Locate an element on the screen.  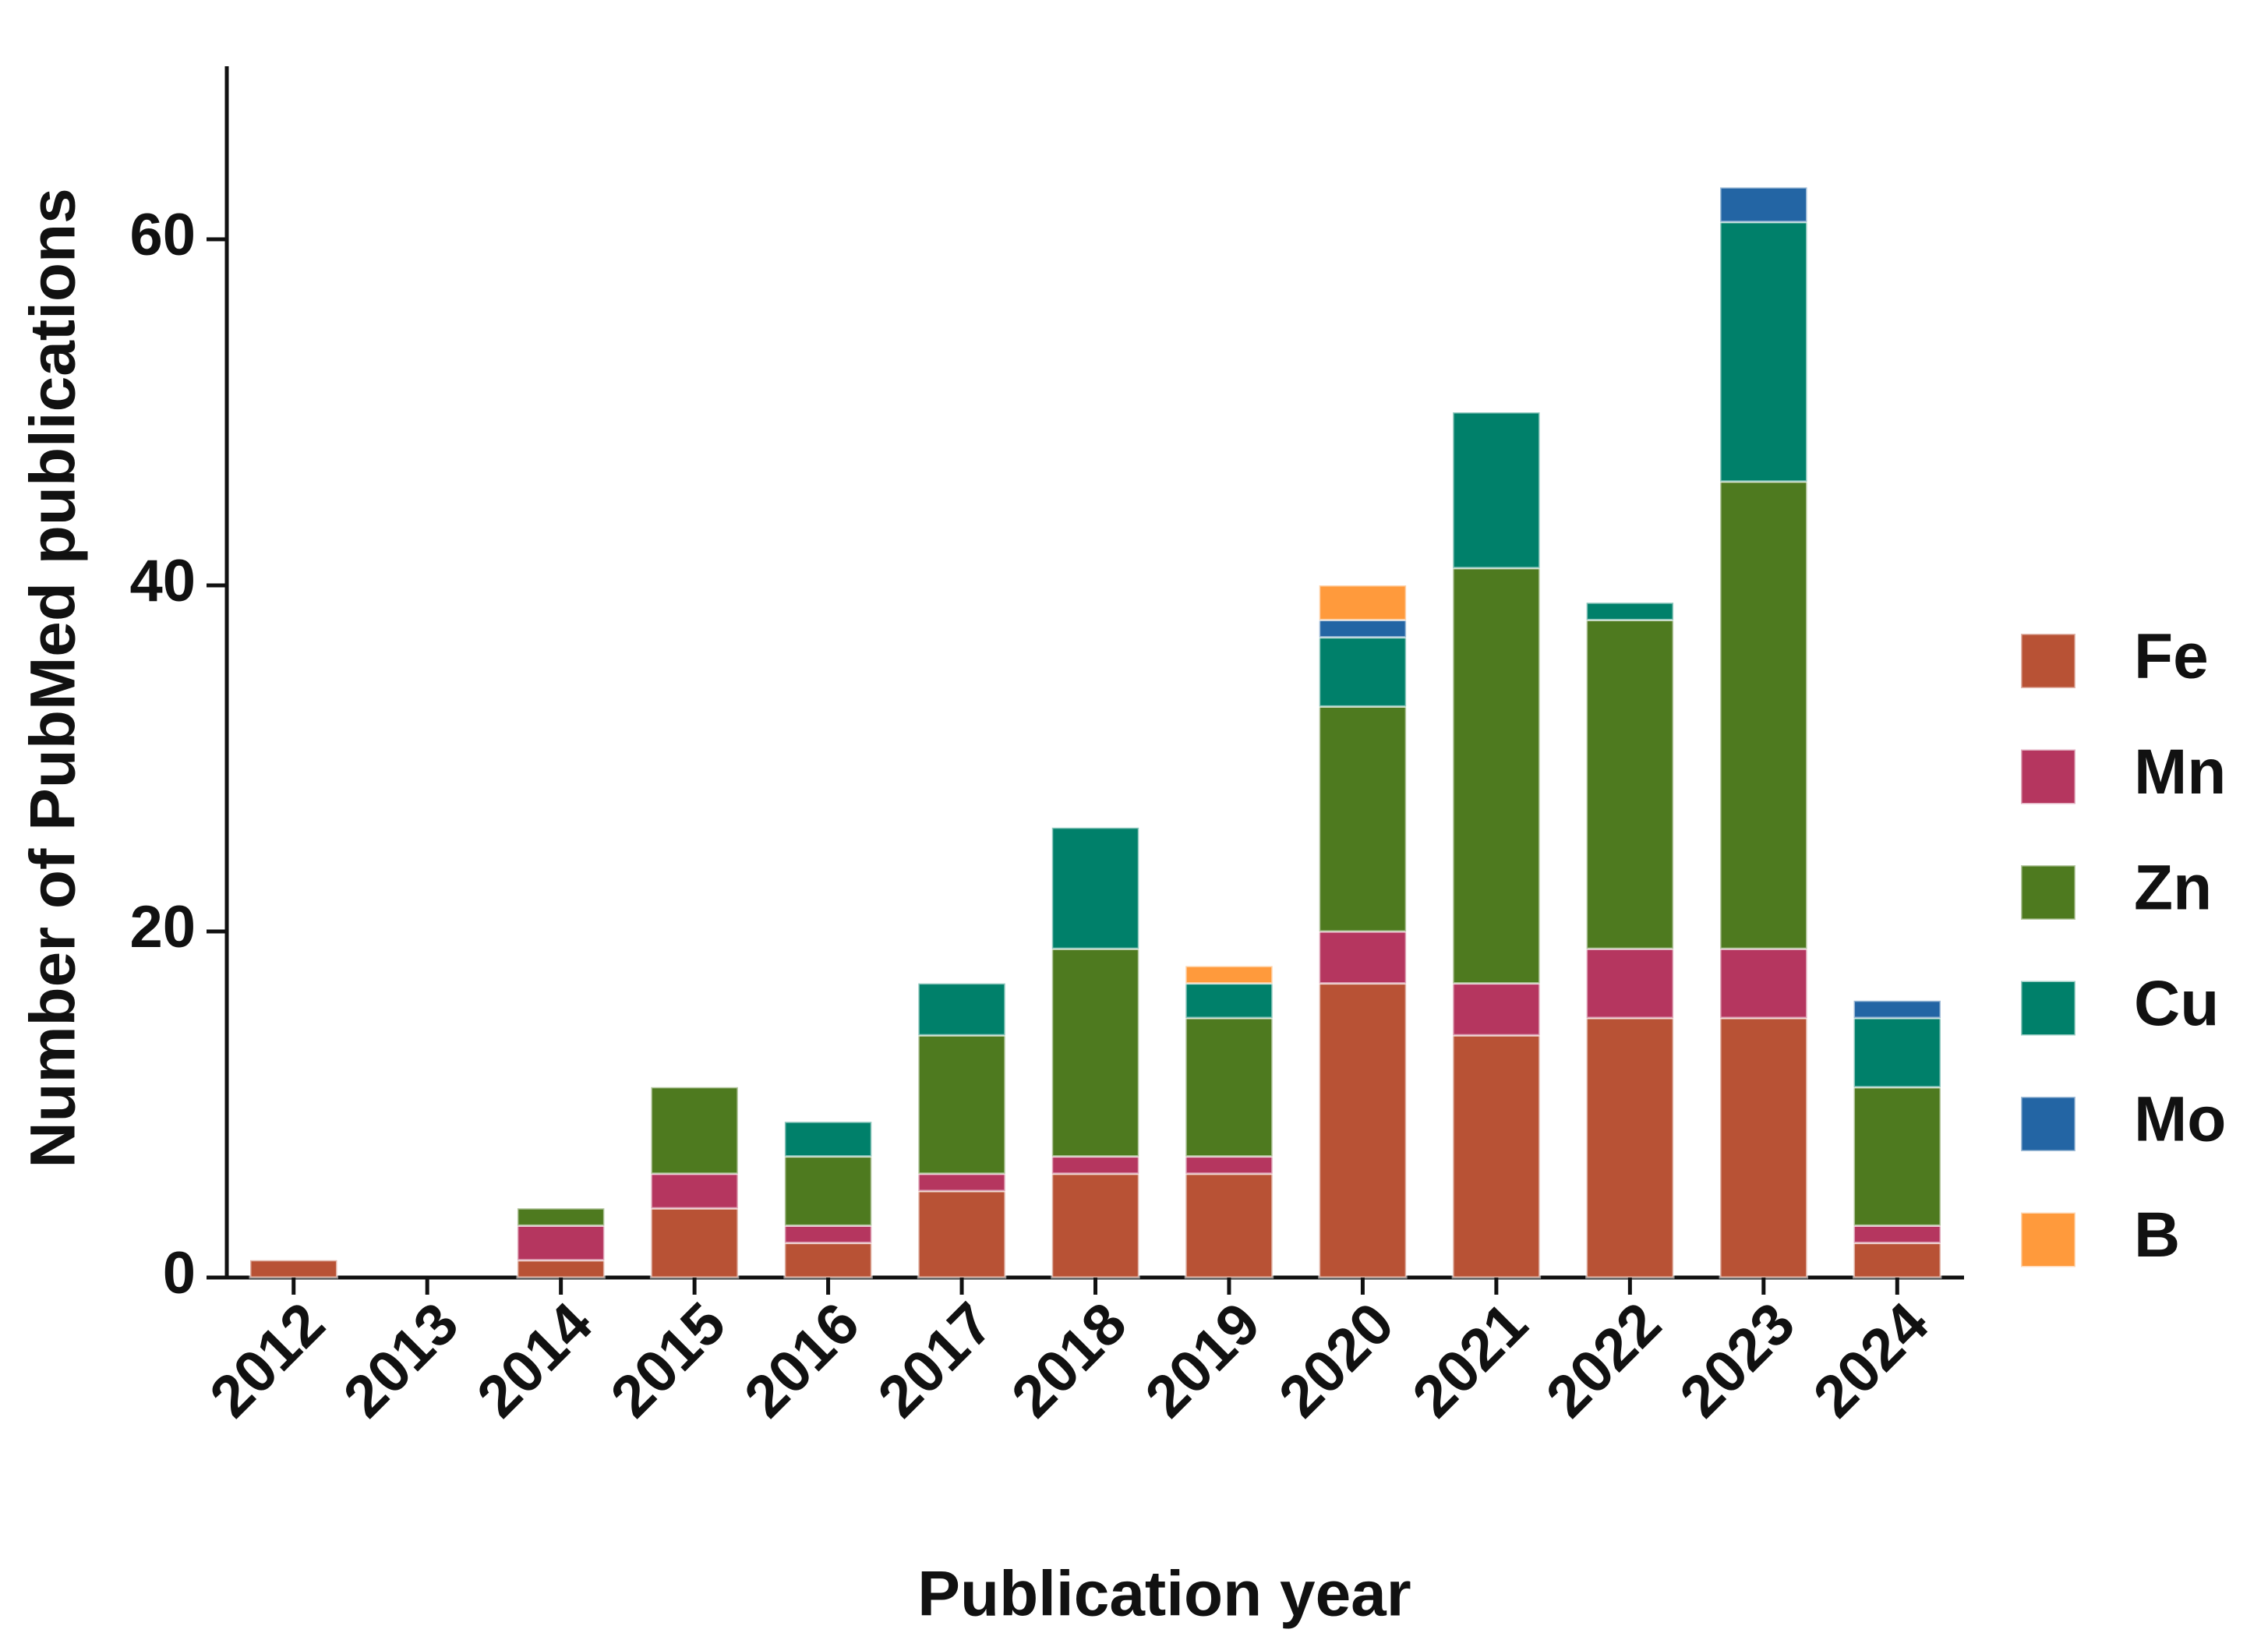
y-tick-label: 0 is located at coordinates (179, 1273).